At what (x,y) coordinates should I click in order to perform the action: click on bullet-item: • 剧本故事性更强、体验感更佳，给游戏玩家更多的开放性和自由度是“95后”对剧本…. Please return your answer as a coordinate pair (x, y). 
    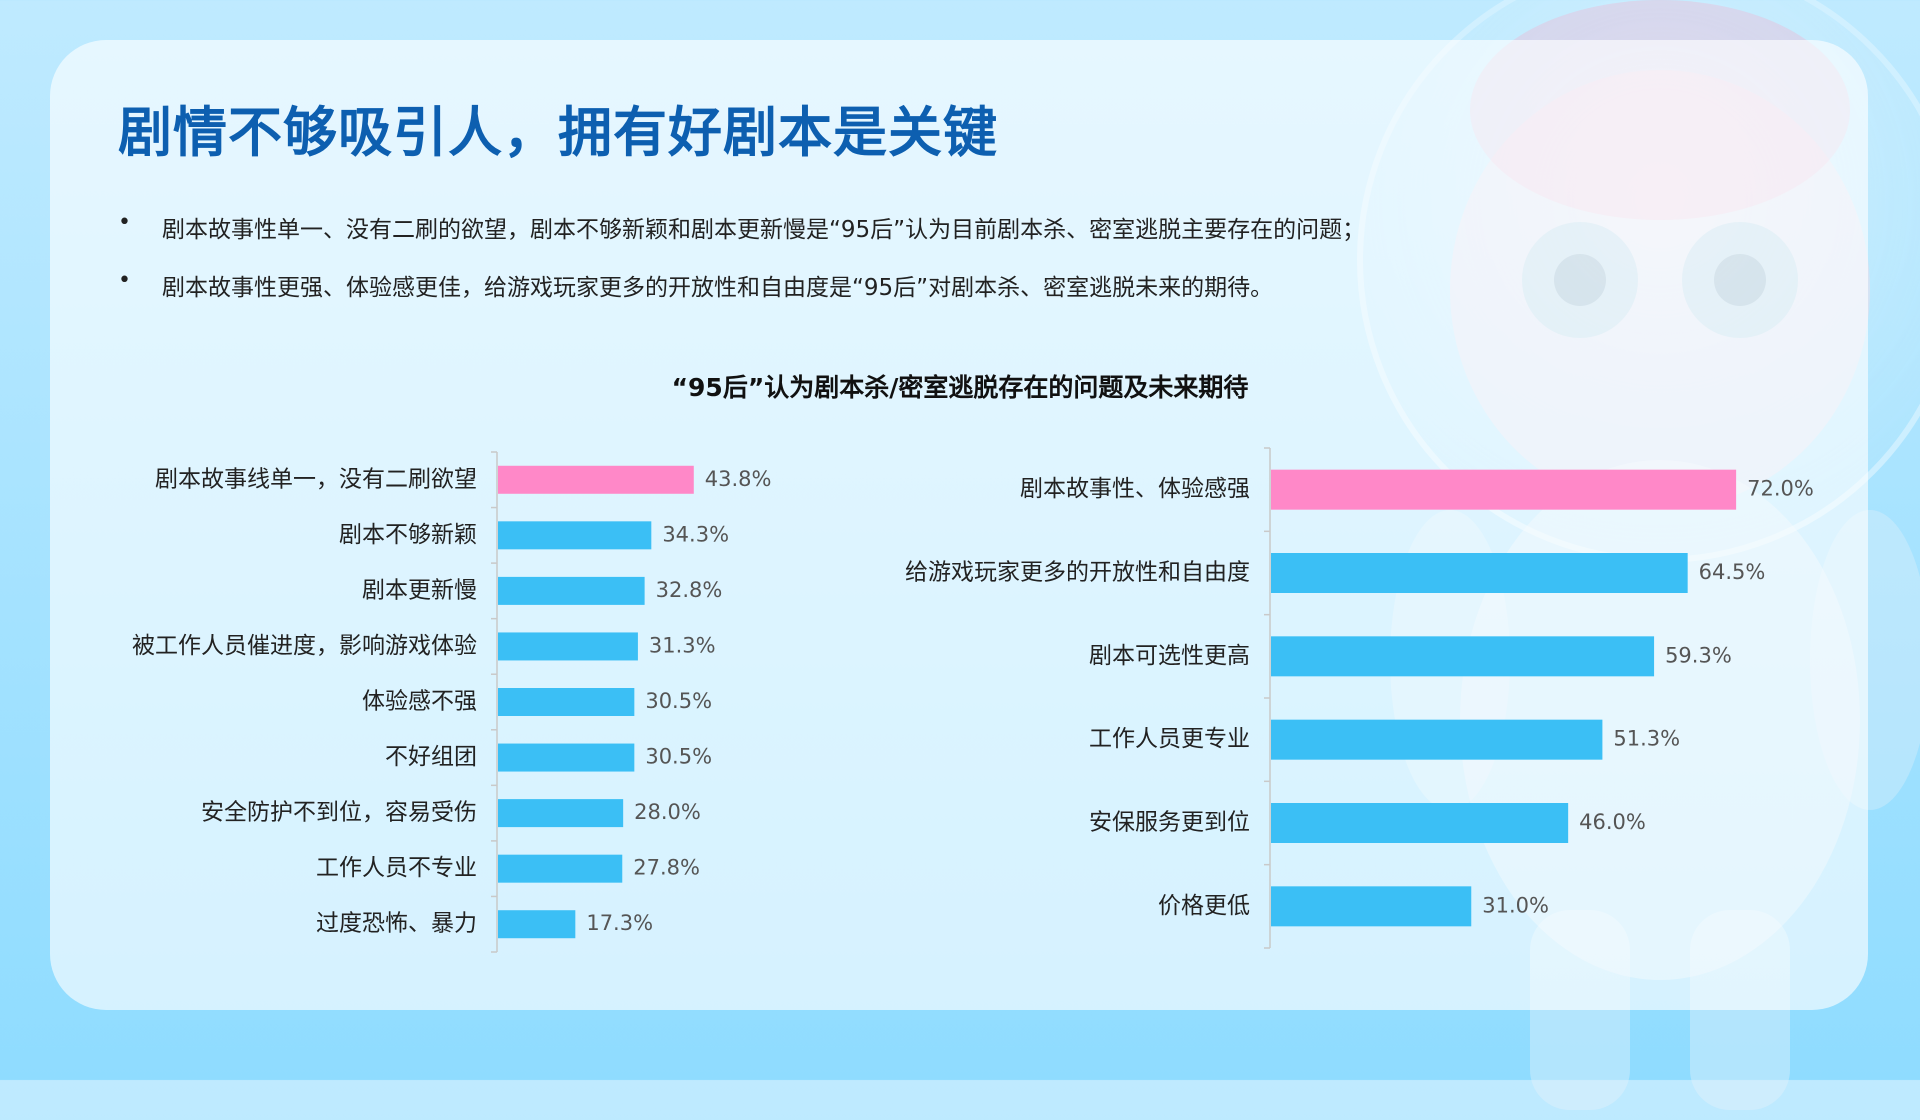
    Looking at the image, I should click on (868, 297).